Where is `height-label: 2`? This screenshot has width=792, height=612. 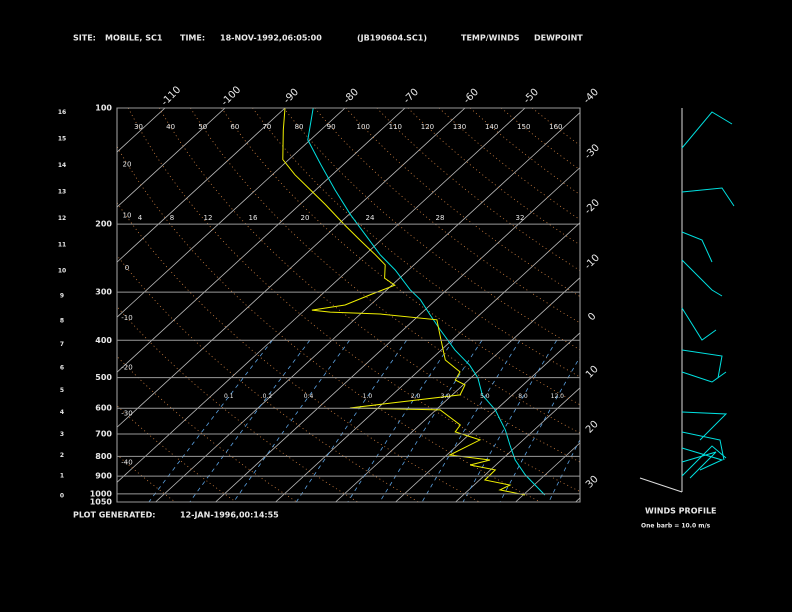
height-label: 2 is located at coordinates (62, 455).